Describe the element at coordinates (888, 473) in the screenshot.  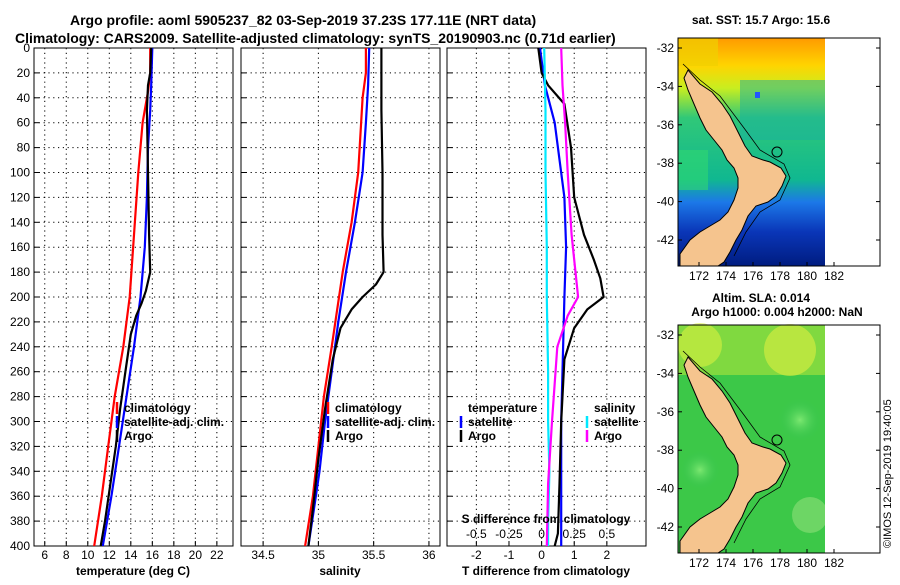
I see `copyright-watermark: ©IMOS 12-Sep-2019 19:40:05` at that location.